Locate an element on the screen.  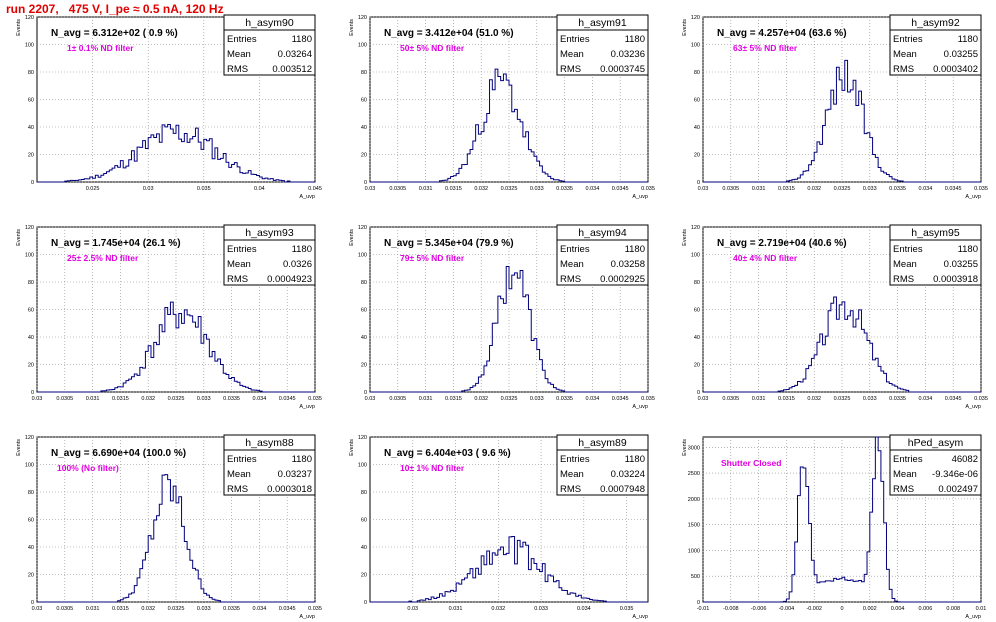
stats-value: 0.0003402 is located at coordinates (955, 69).